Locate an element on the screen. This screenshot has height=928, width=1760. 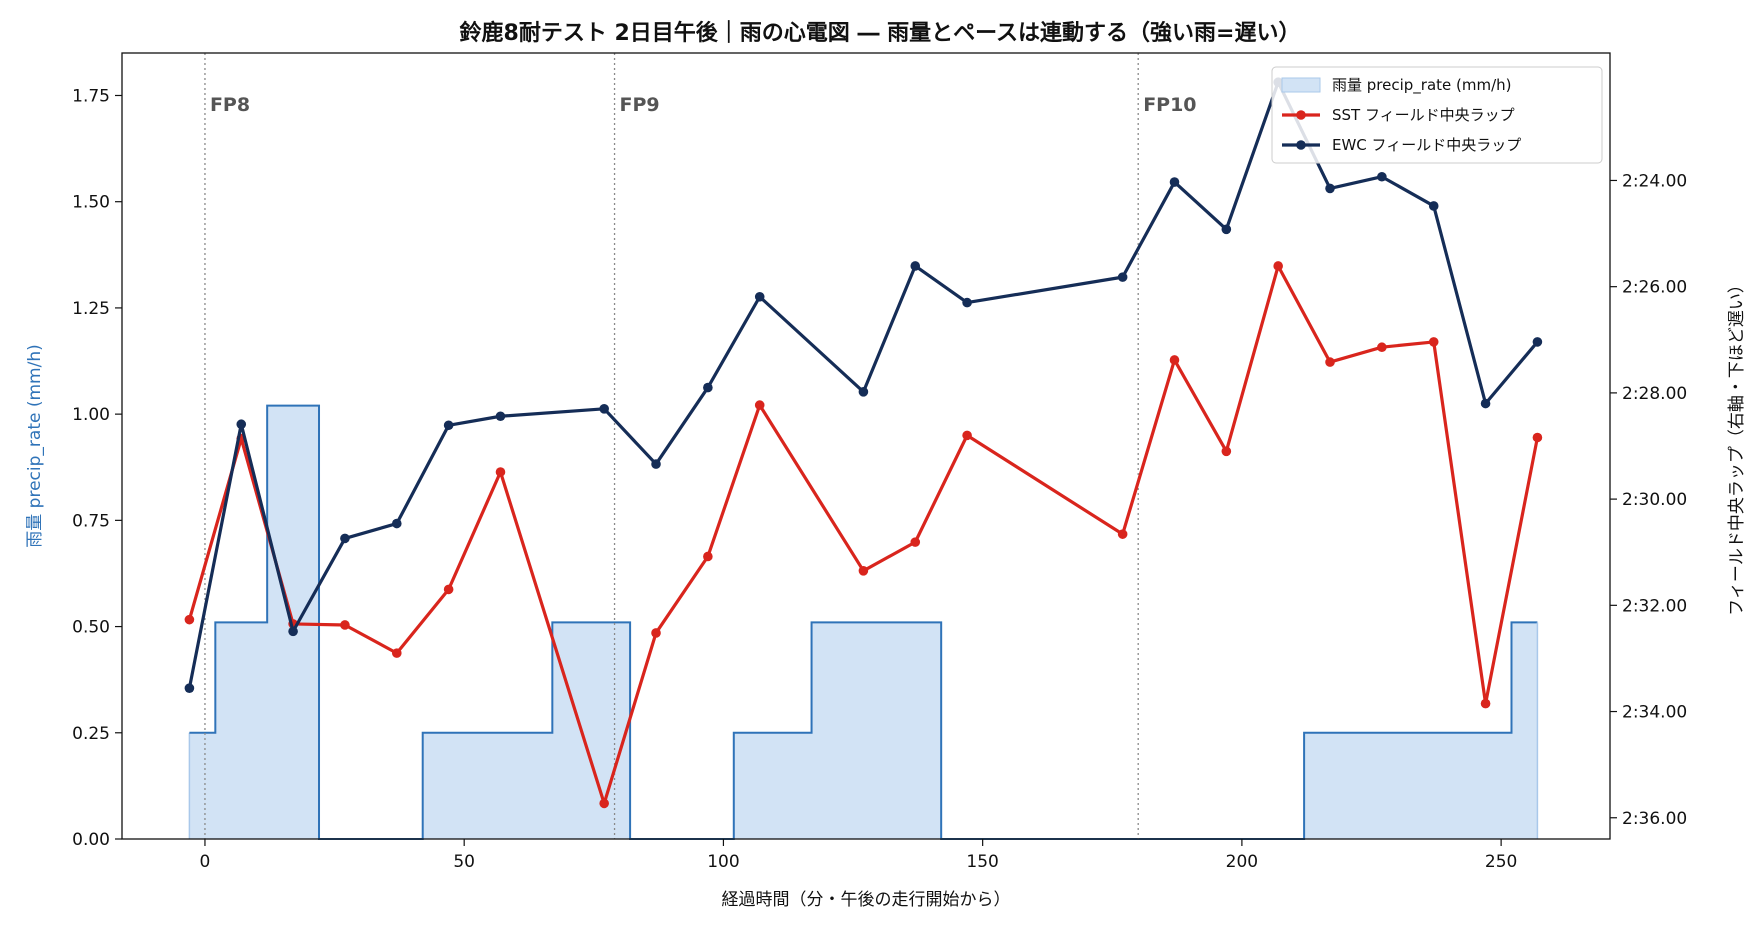
legend-label: 雨量 precip_rate (mm/h) is located at coordinates (1422, 85).